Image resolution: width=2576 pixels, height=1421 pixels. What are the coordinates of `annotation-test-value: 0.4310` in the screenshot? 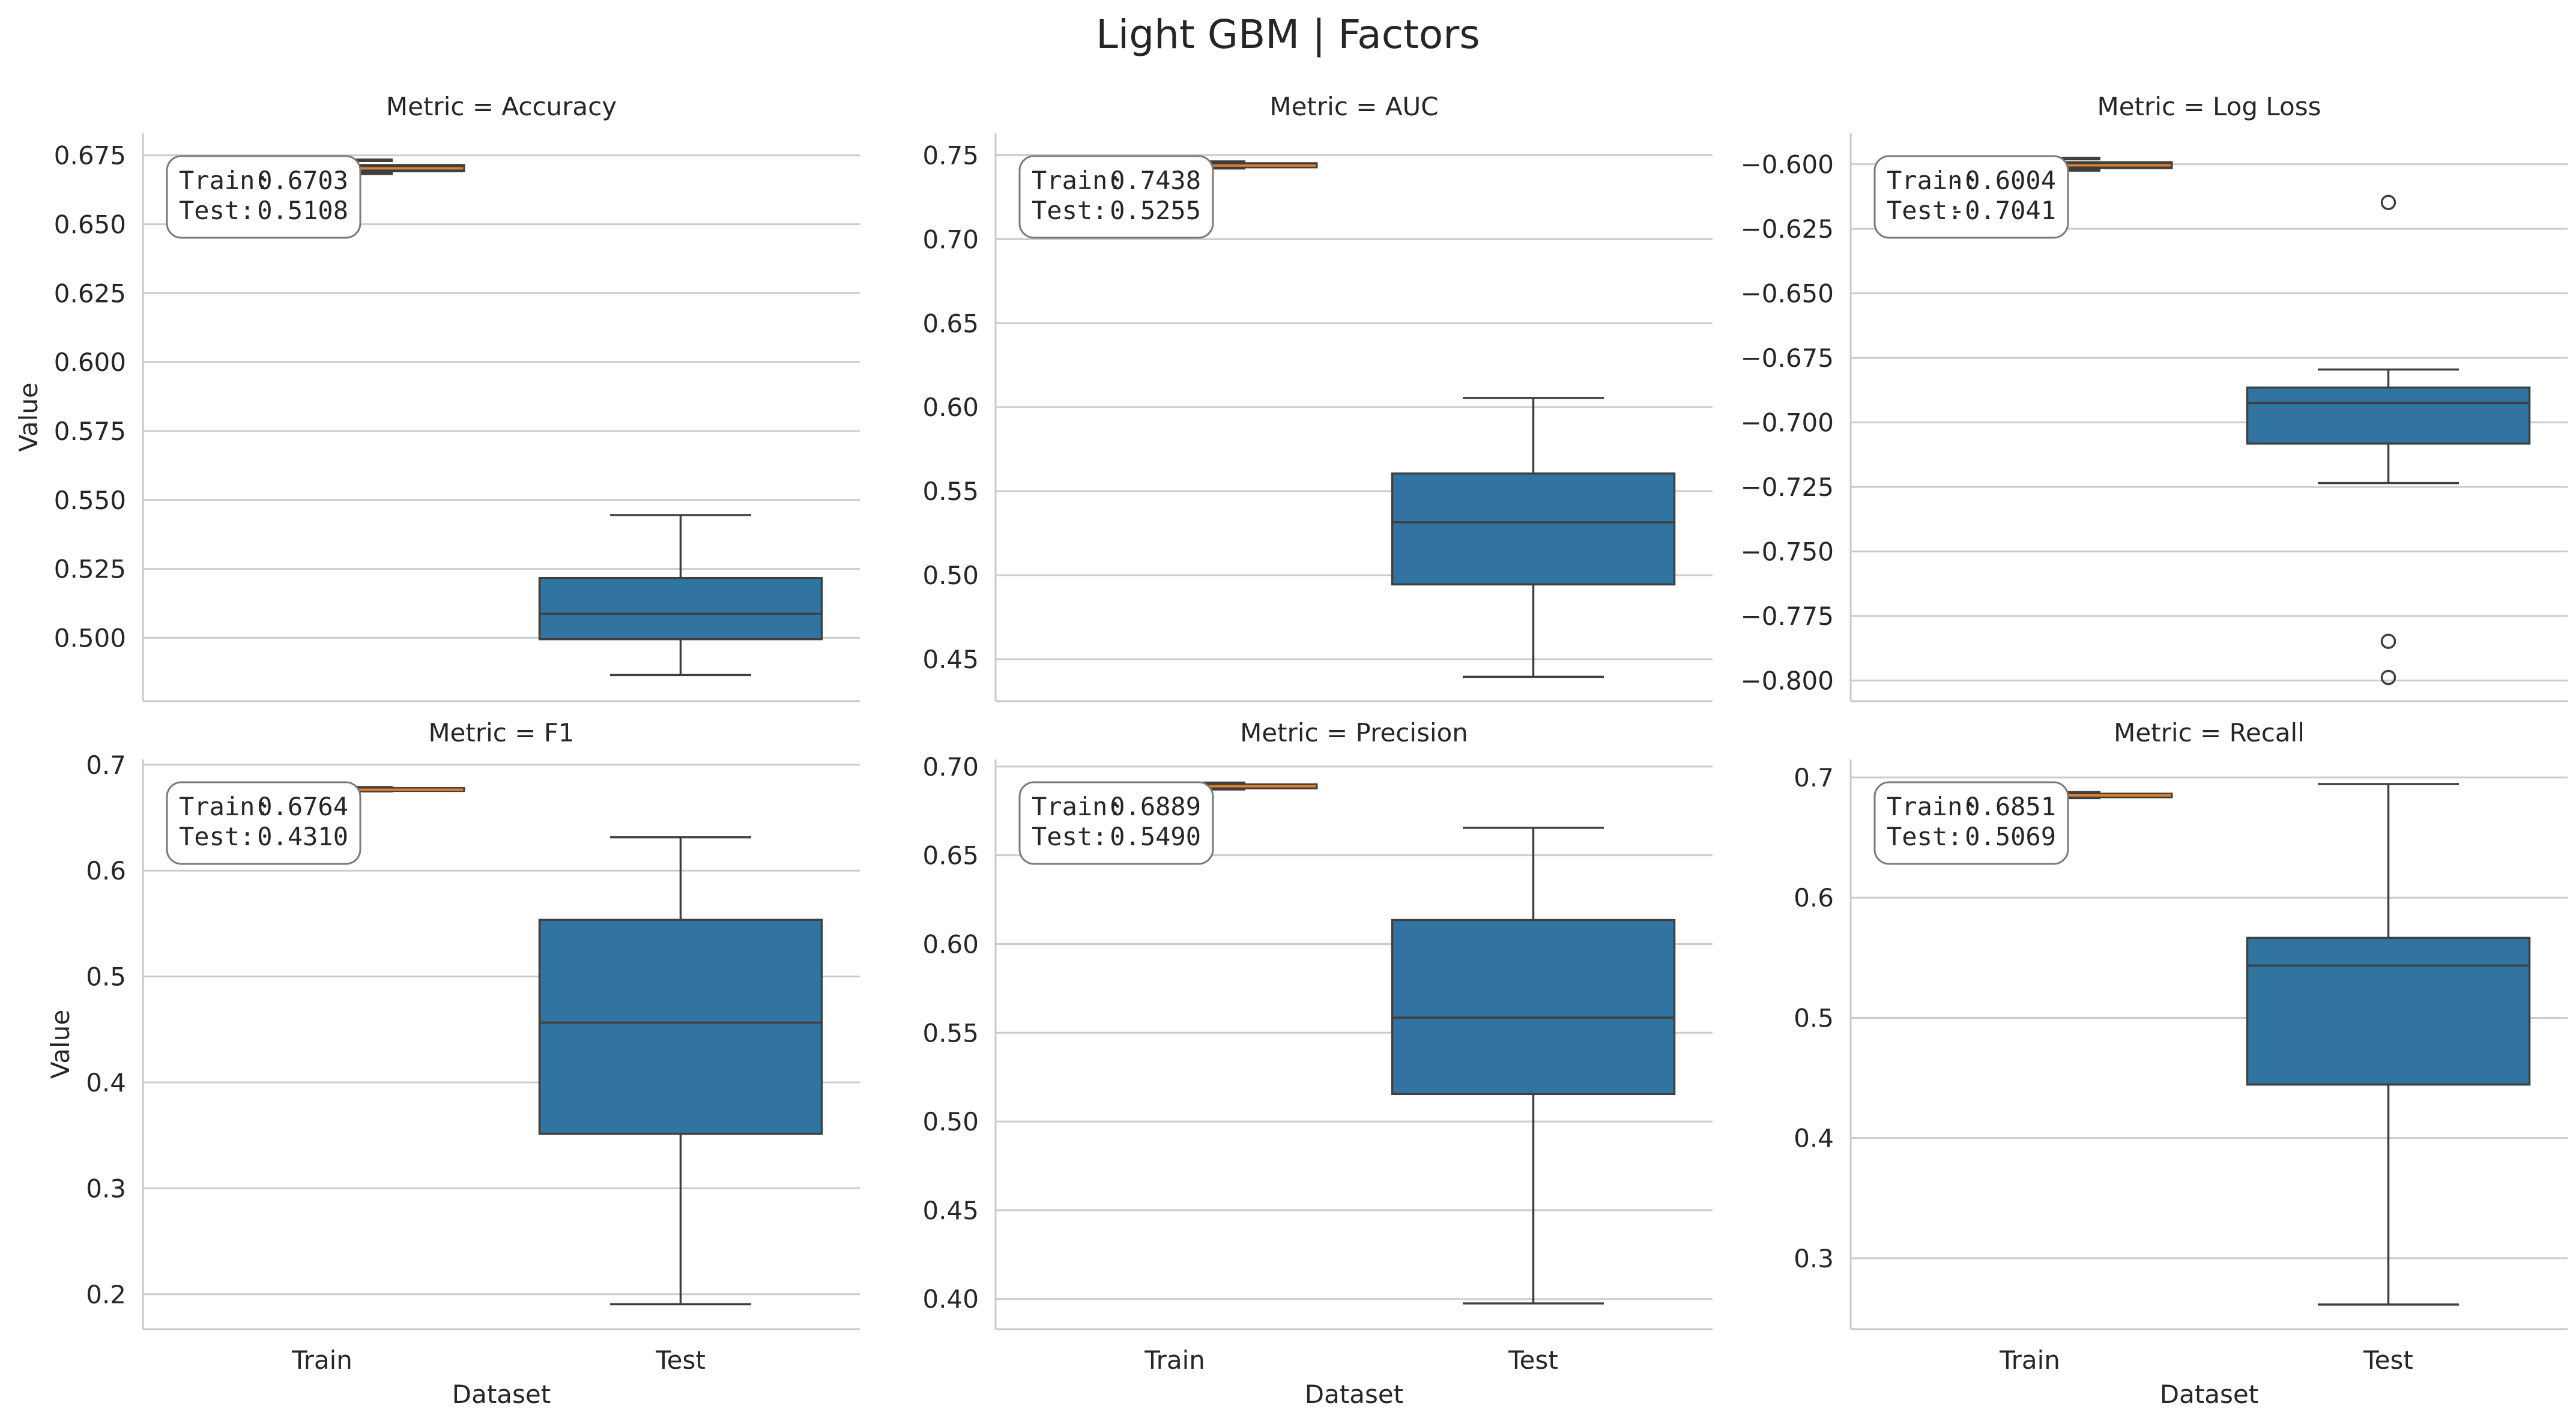 It's located at (302, 836).